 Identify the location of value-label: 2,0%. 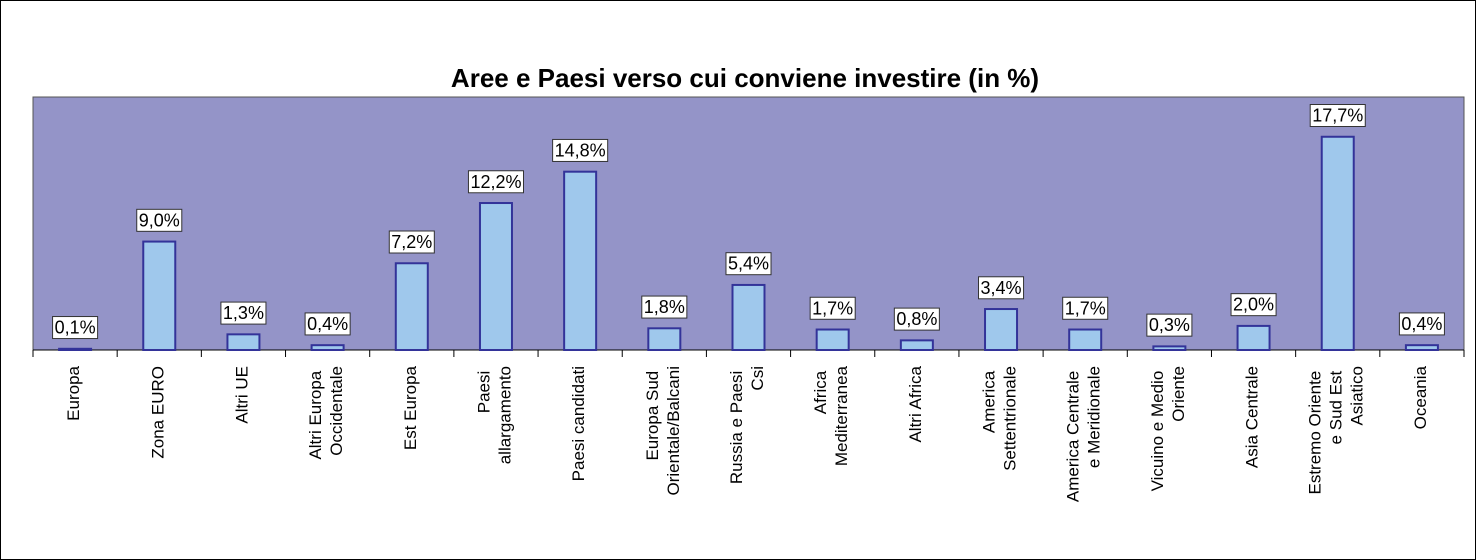
(1253, 305).